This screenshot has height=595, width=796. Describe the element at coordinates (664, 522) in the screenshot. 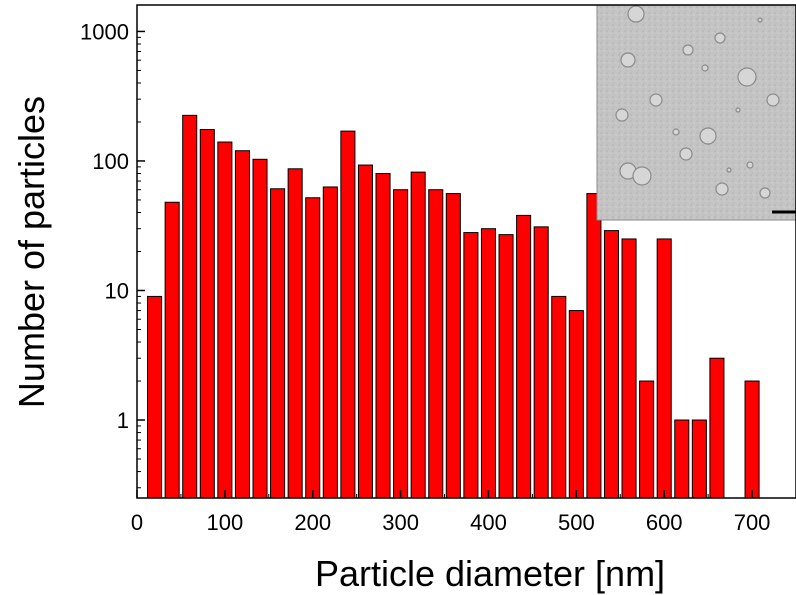

I see `x-tick-label: 600` at that location.